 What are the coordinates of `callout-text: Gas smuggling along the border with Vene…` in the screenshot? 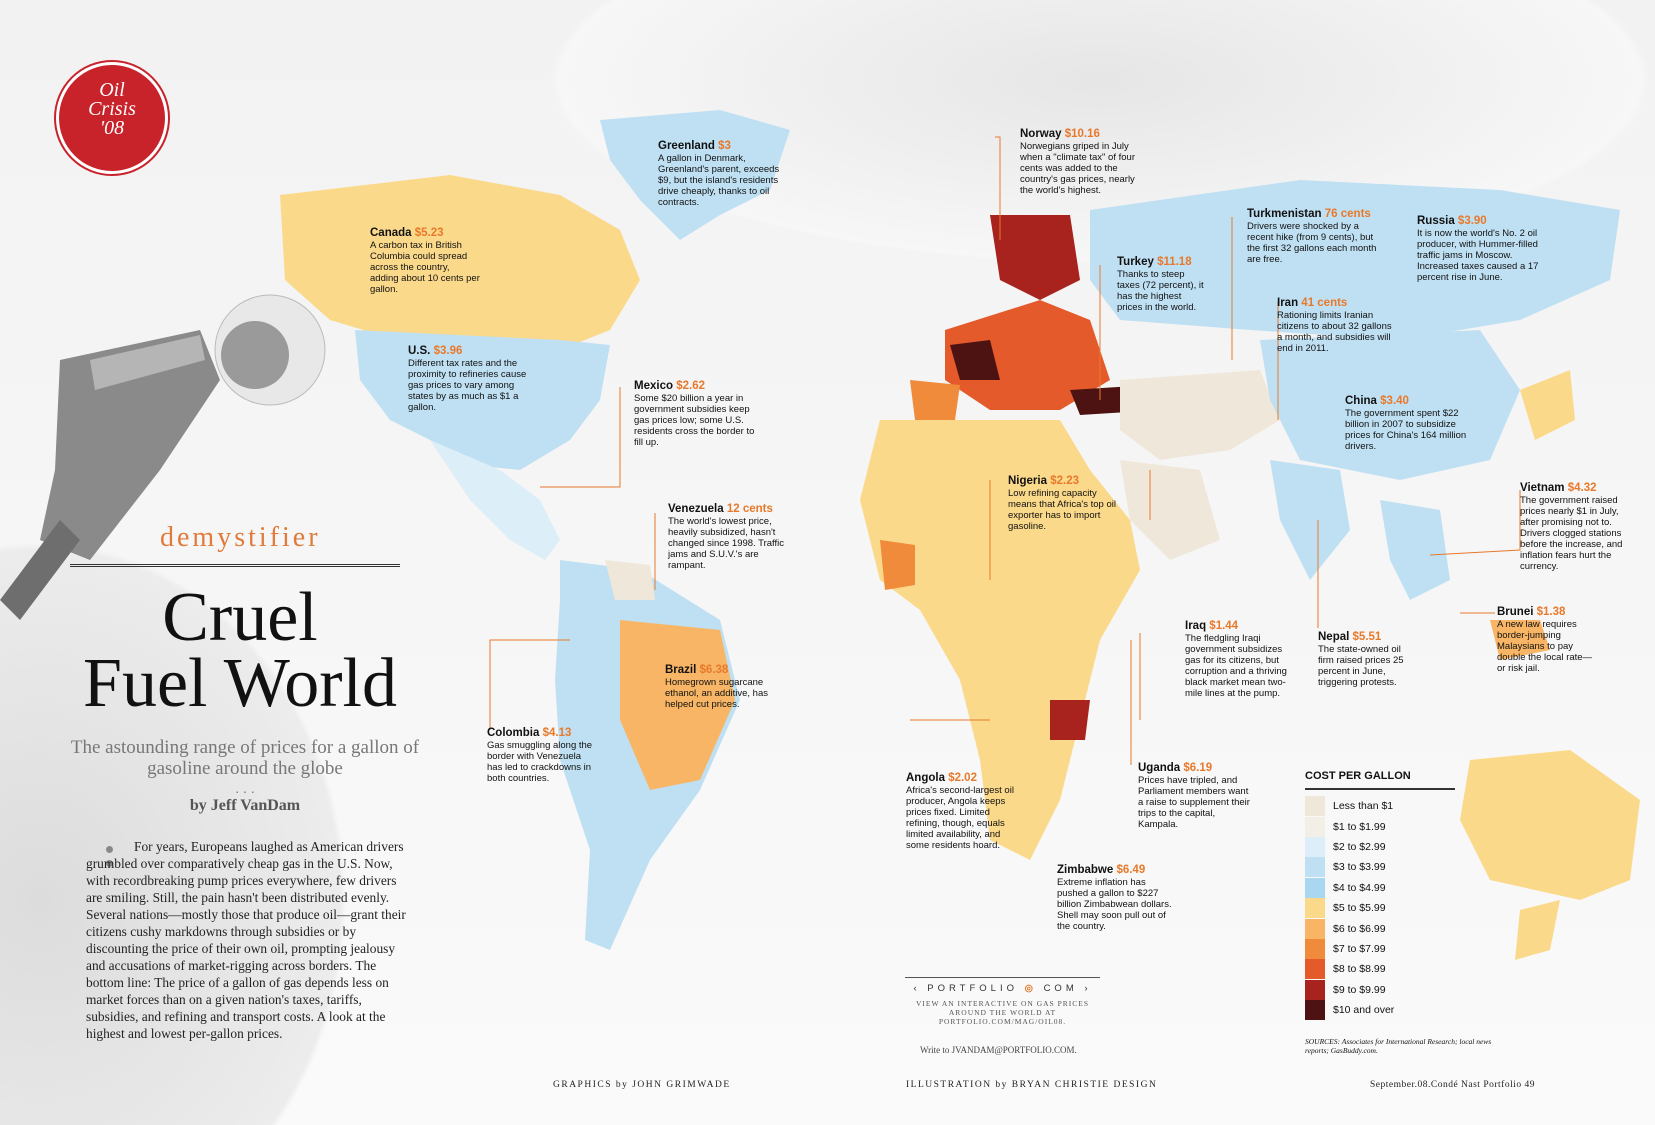 It's located at (540, 762).